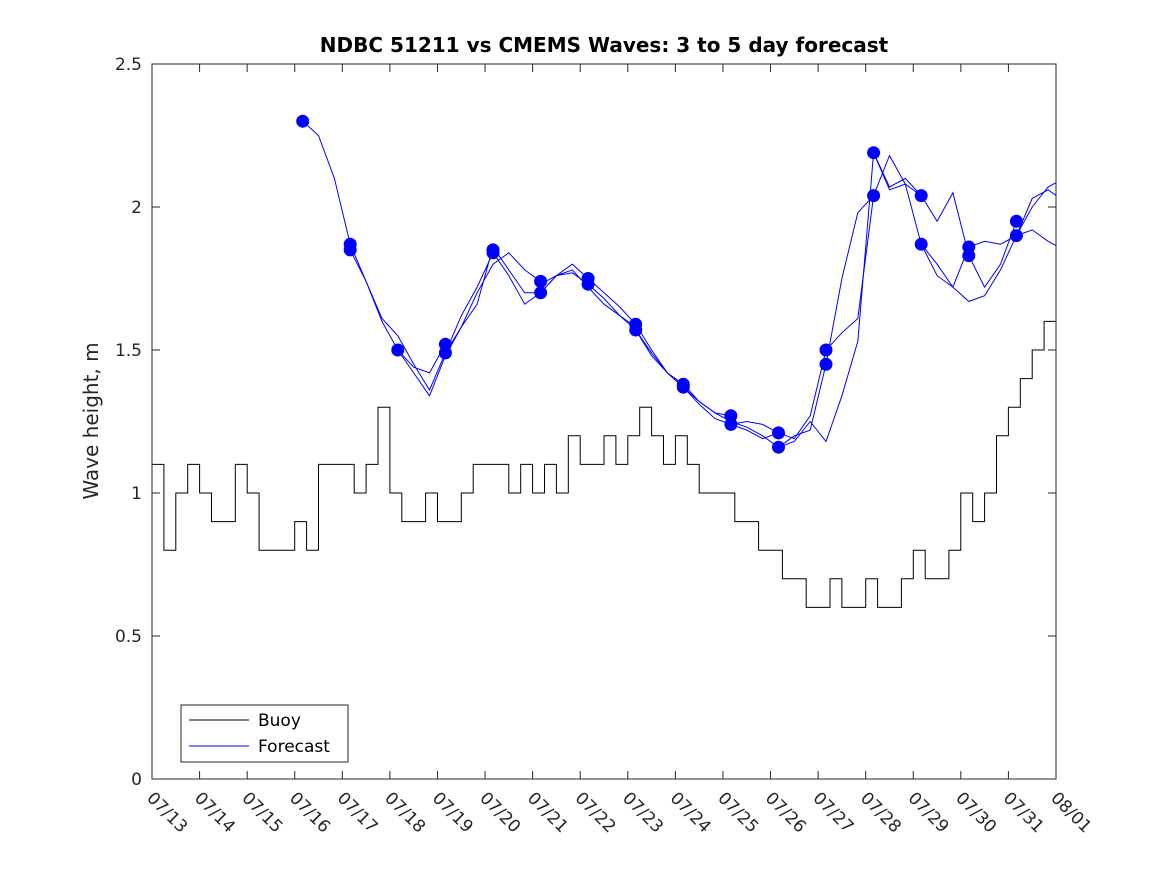 The width and height of the screenshot is (1167, 875). I want to click on y-axis-label: Wave height, m, so click(91, 420).